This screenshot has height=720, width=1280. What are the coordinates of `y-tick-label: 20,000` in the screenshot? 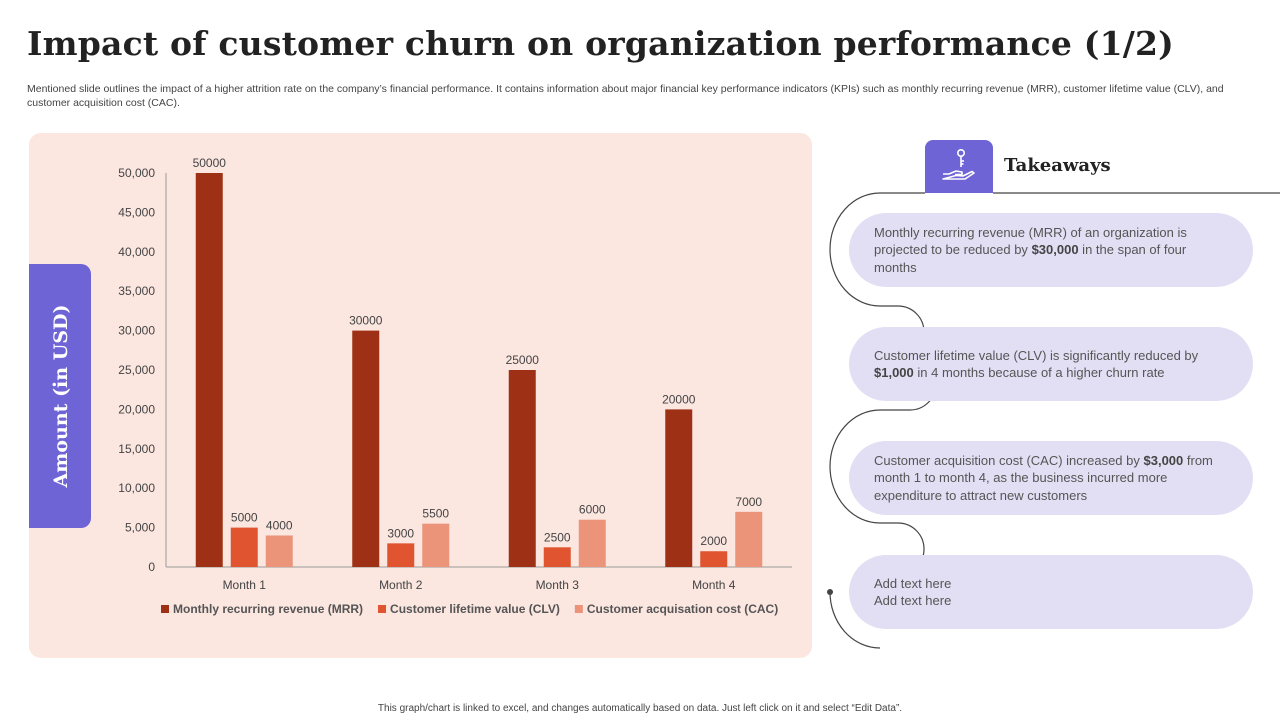 It's located at (136, 409).